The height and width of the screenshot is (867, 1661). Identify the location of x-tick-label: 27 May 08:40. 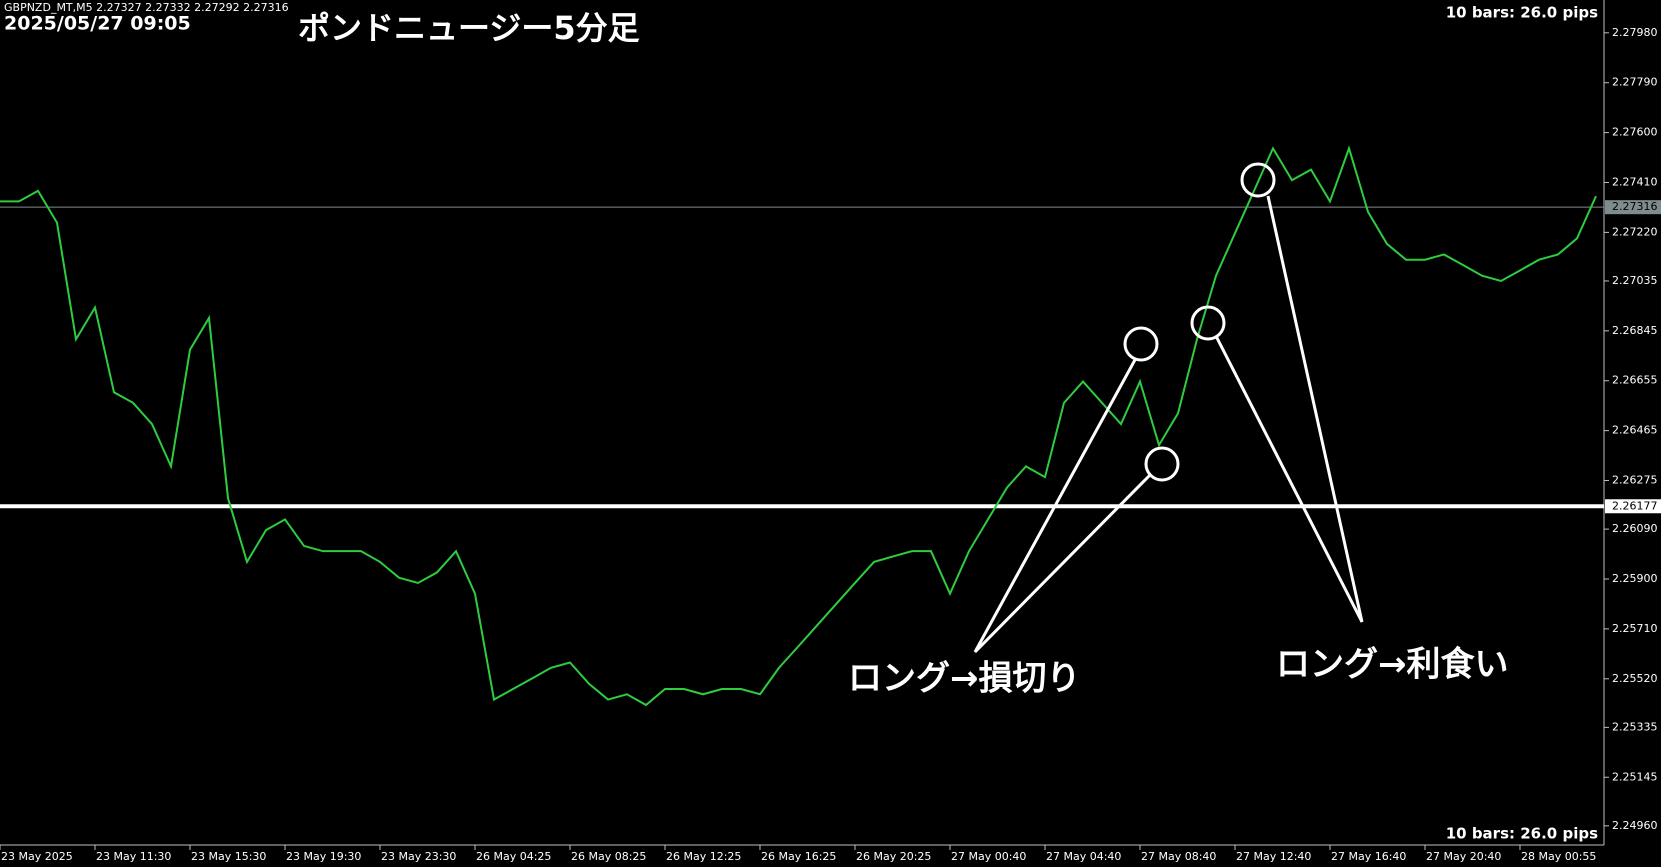
(1178, 856).